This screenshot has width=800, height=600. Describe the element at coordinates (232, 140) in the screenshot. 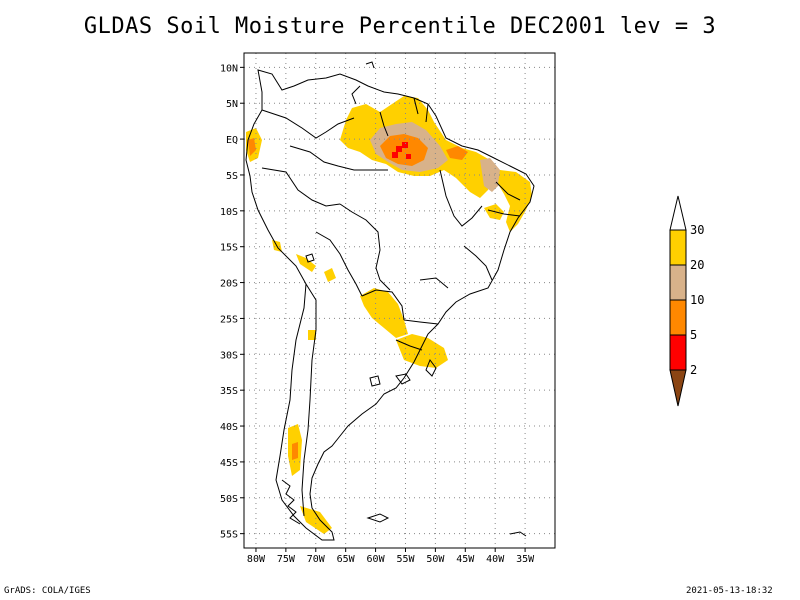

I see `lat-tick-label: EQ` at that location.